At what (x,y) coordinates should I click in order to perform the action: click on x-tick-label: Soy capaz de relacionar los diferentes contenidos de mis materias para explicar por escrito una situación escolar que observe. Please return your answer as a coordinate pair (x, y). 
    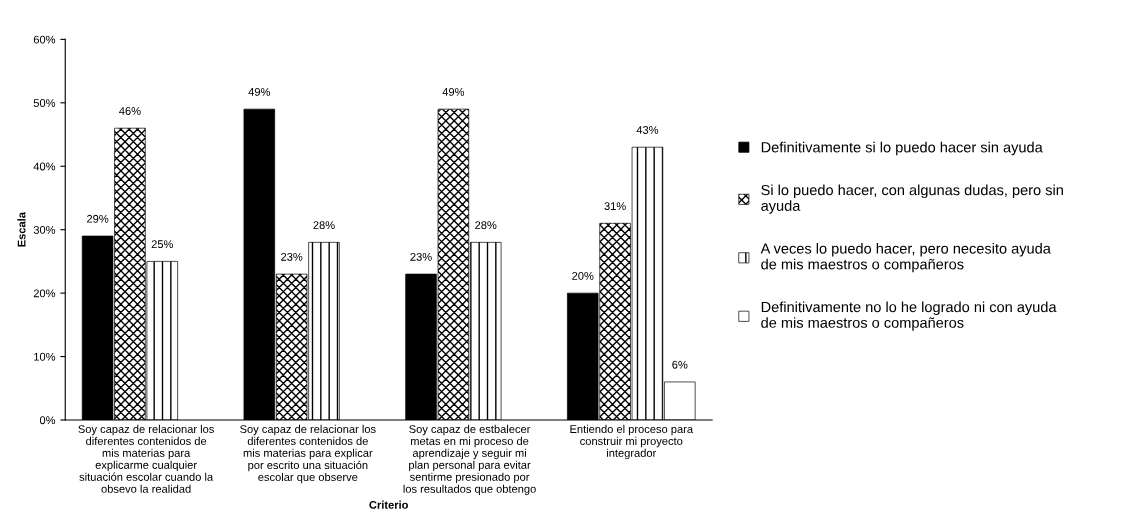
    Looking at the image, I should click on (308, 454).